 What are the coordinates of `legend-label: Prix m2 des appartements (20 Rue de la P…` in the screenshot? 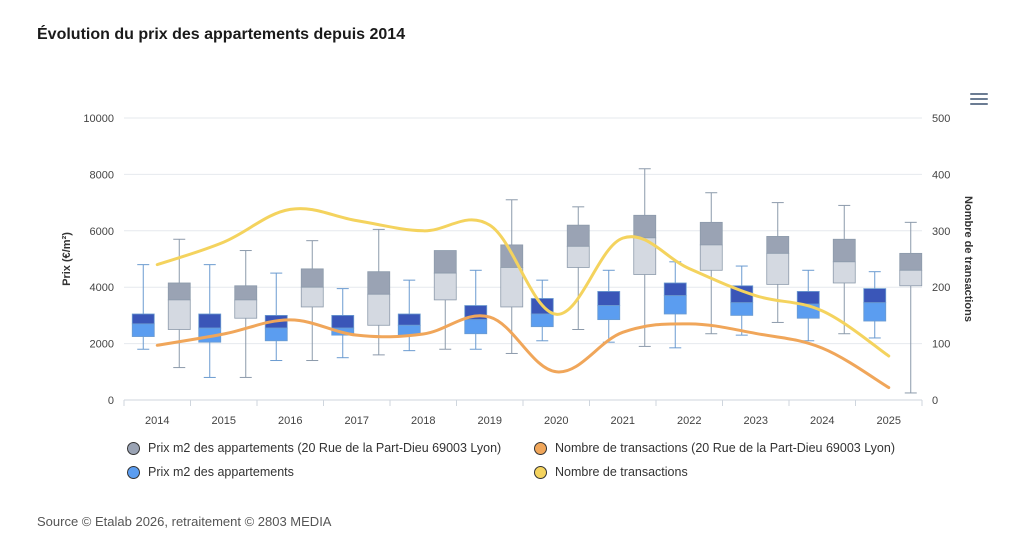 It's located at (325, 448).